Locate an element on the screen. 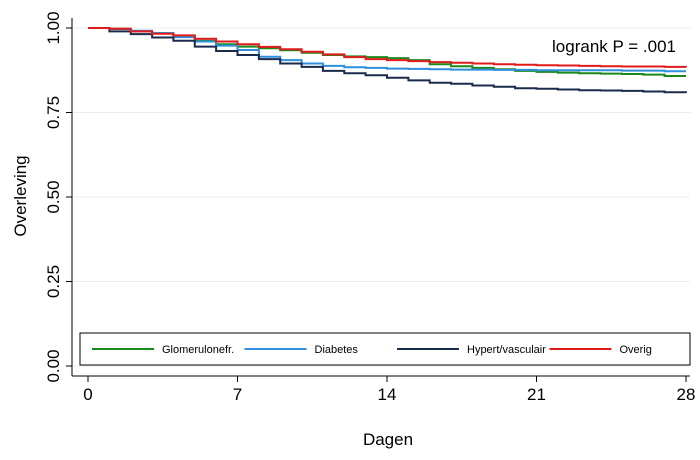  y-tick-label: 0.25 is located at coordinates (53, 281).